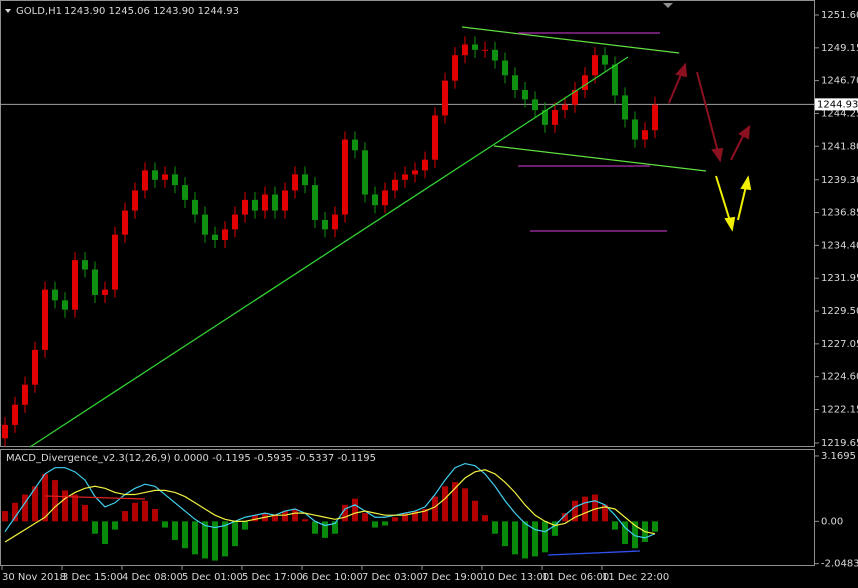 Image resolution: width=858 pixels, height=588 pixels. What do you see at coordinates (92, 577) in the screenshot?
I see `x-tick-label: 3 Dec 15:00` at bounding box center [92, 577].